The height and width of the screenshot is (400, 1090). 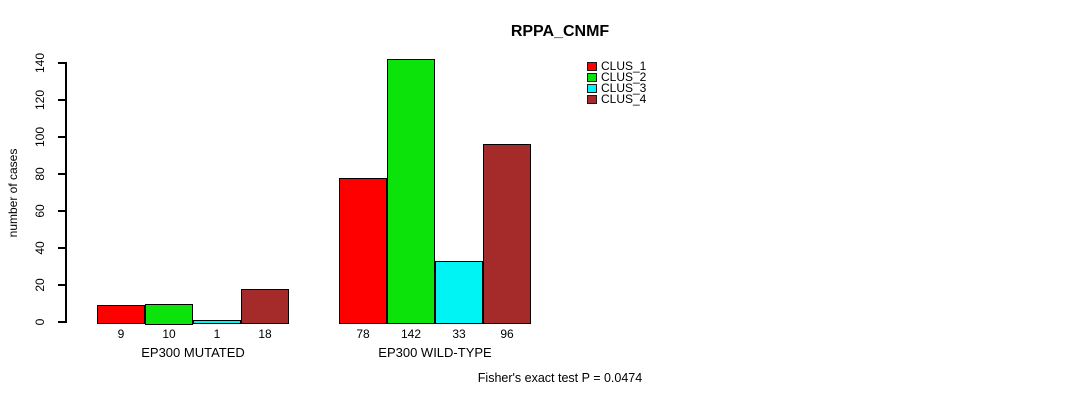 What do you see at coordinates (507, 334) in the screenshot?
I see `bar-value-label: 96` at bounding box center [507, 334].